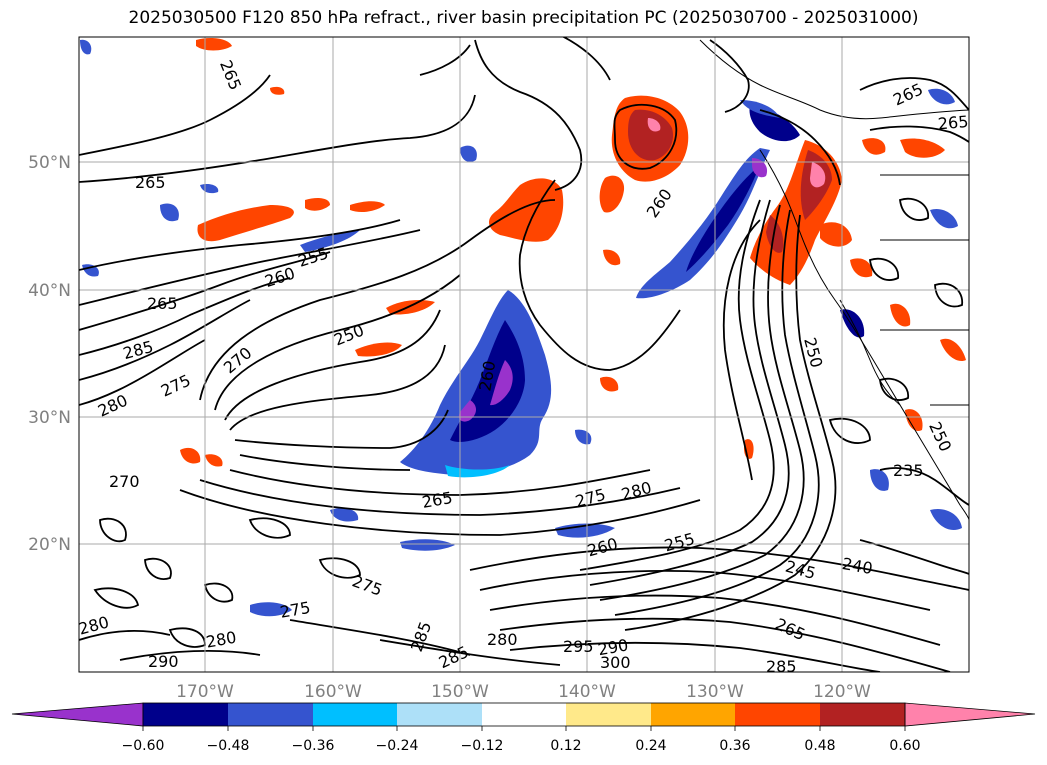  What do you see at coordinates (615, 662) in the screenshot?
I see `contour-label: 300` at bounding box center [615, 662].